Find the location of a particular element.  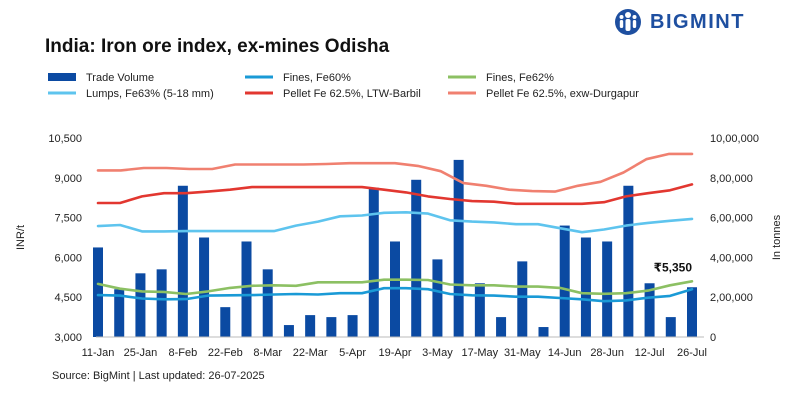

x-tick-label: 22-Feb is located at coordinates (225, 353).